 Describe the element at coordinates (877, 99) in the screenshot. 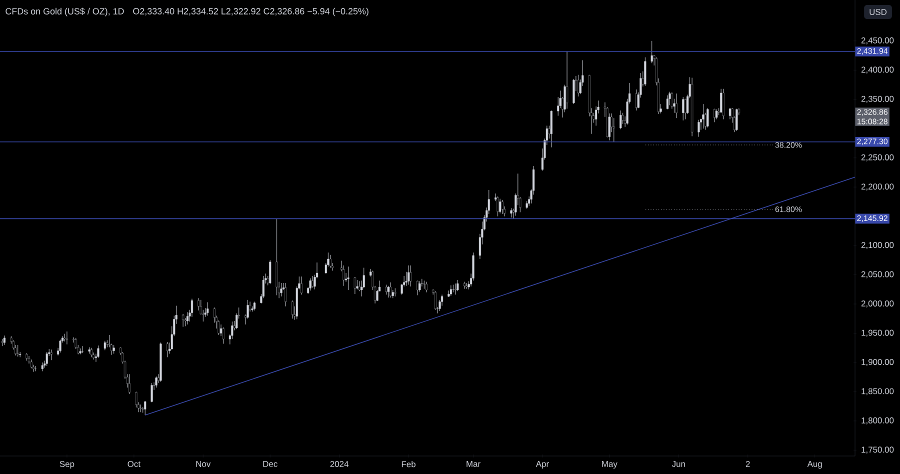

I see `y-tick-label: 2,350.00` at that location.